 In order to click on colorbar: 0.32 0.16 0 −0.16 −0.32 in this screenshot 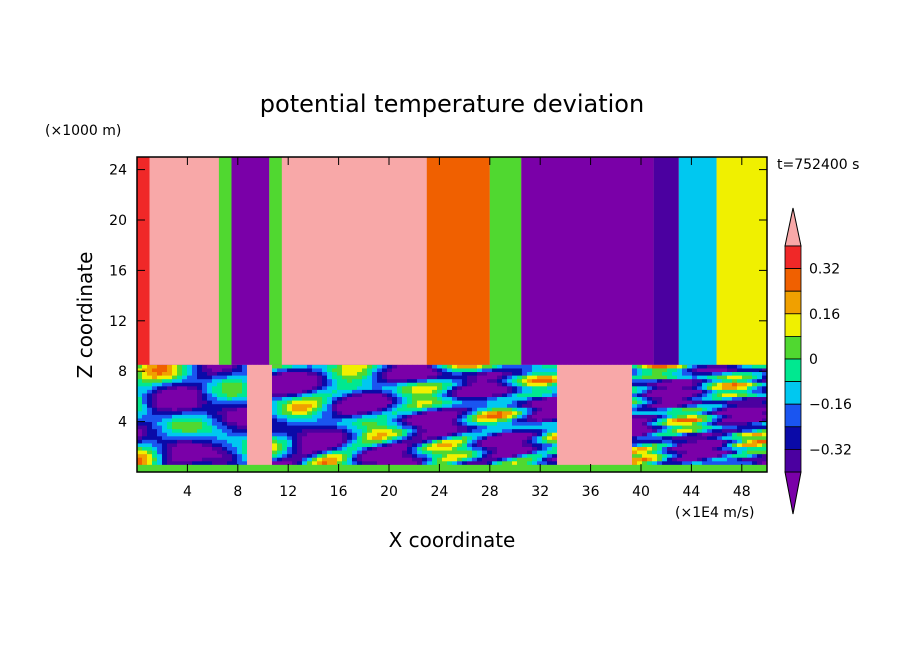, I will do `click(818, 361)`.